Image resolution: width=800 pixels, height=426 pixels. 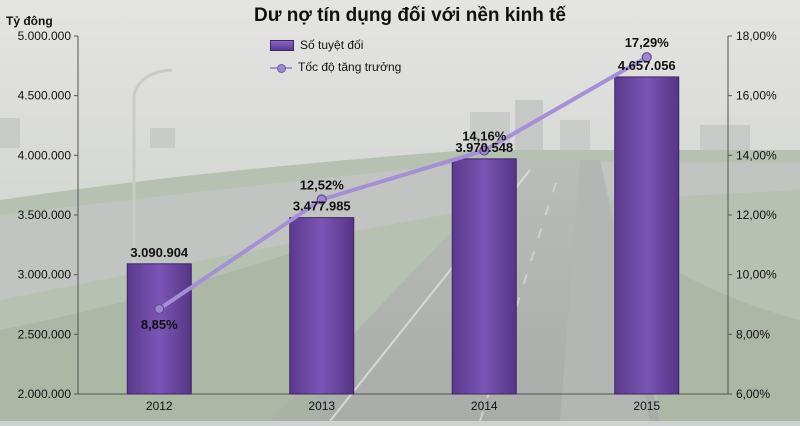 I want to click on y-left-tick-label: 5.000.000, so click(x=45, y=36).